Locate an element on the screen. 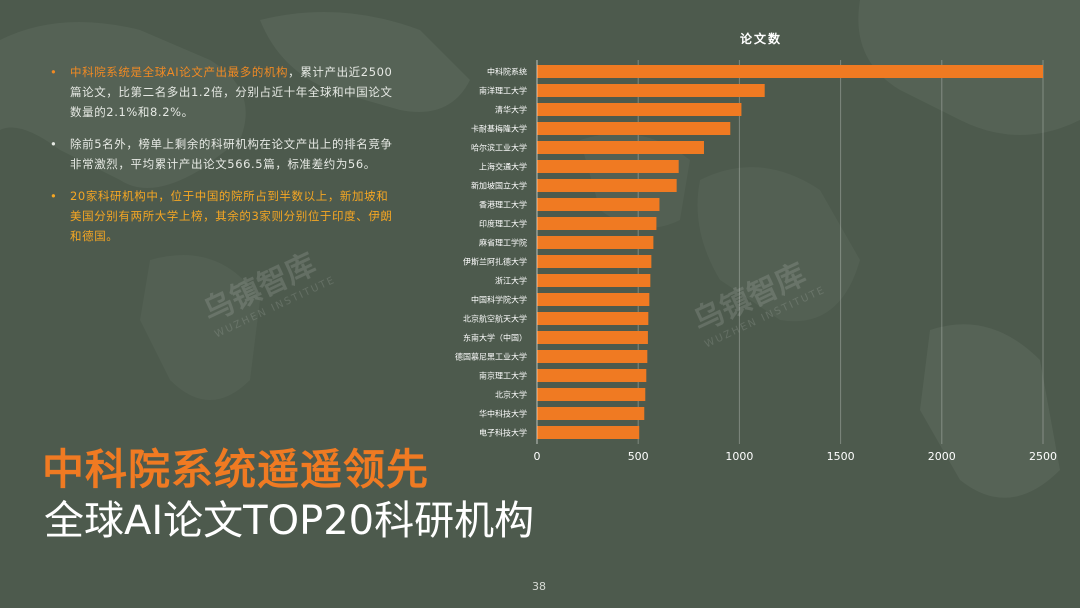 This screenshot has height=608, width=1080. category-label-5: 哈尔滨工业大学 is located at coordinates (499, 148).